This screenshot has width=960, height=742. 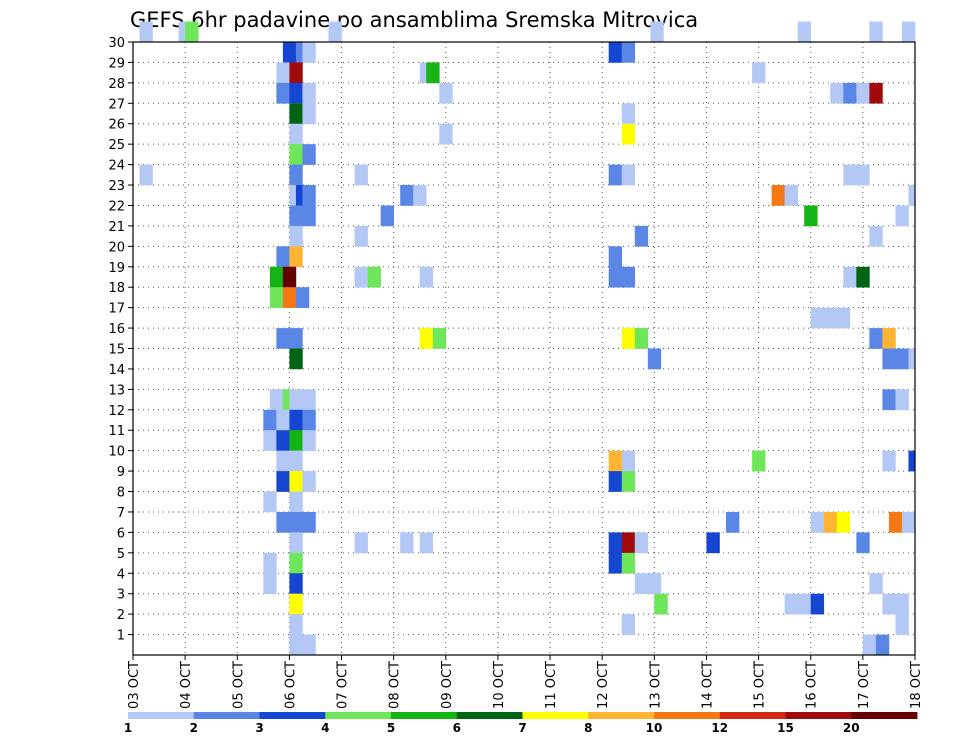 I want to click on x-tick-label: 09 OCT, so click(x=447, y=685).